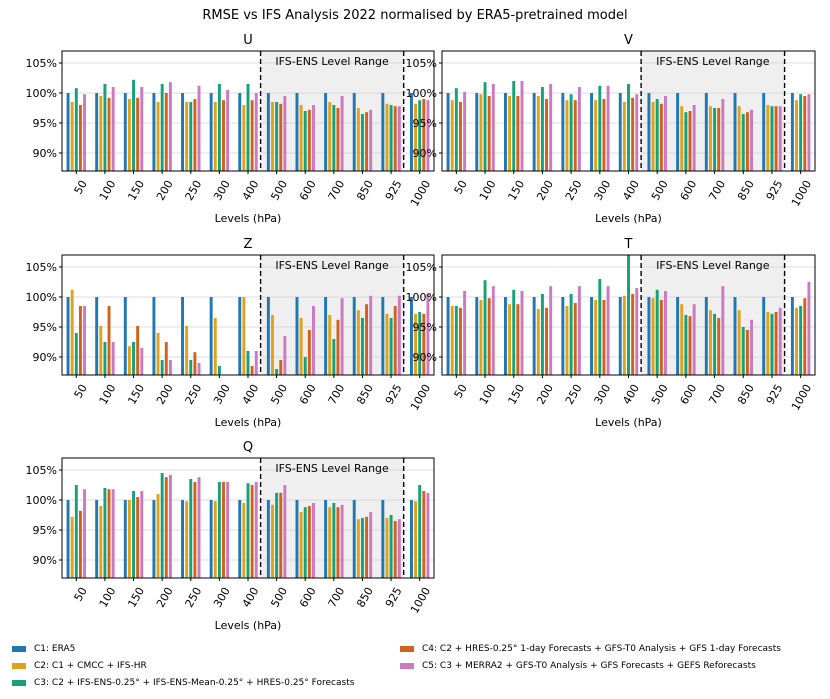 Image resolution: width=830 pixels, height=699 pixels. I want to click on x-tick-label: 200, so click(545, 190).